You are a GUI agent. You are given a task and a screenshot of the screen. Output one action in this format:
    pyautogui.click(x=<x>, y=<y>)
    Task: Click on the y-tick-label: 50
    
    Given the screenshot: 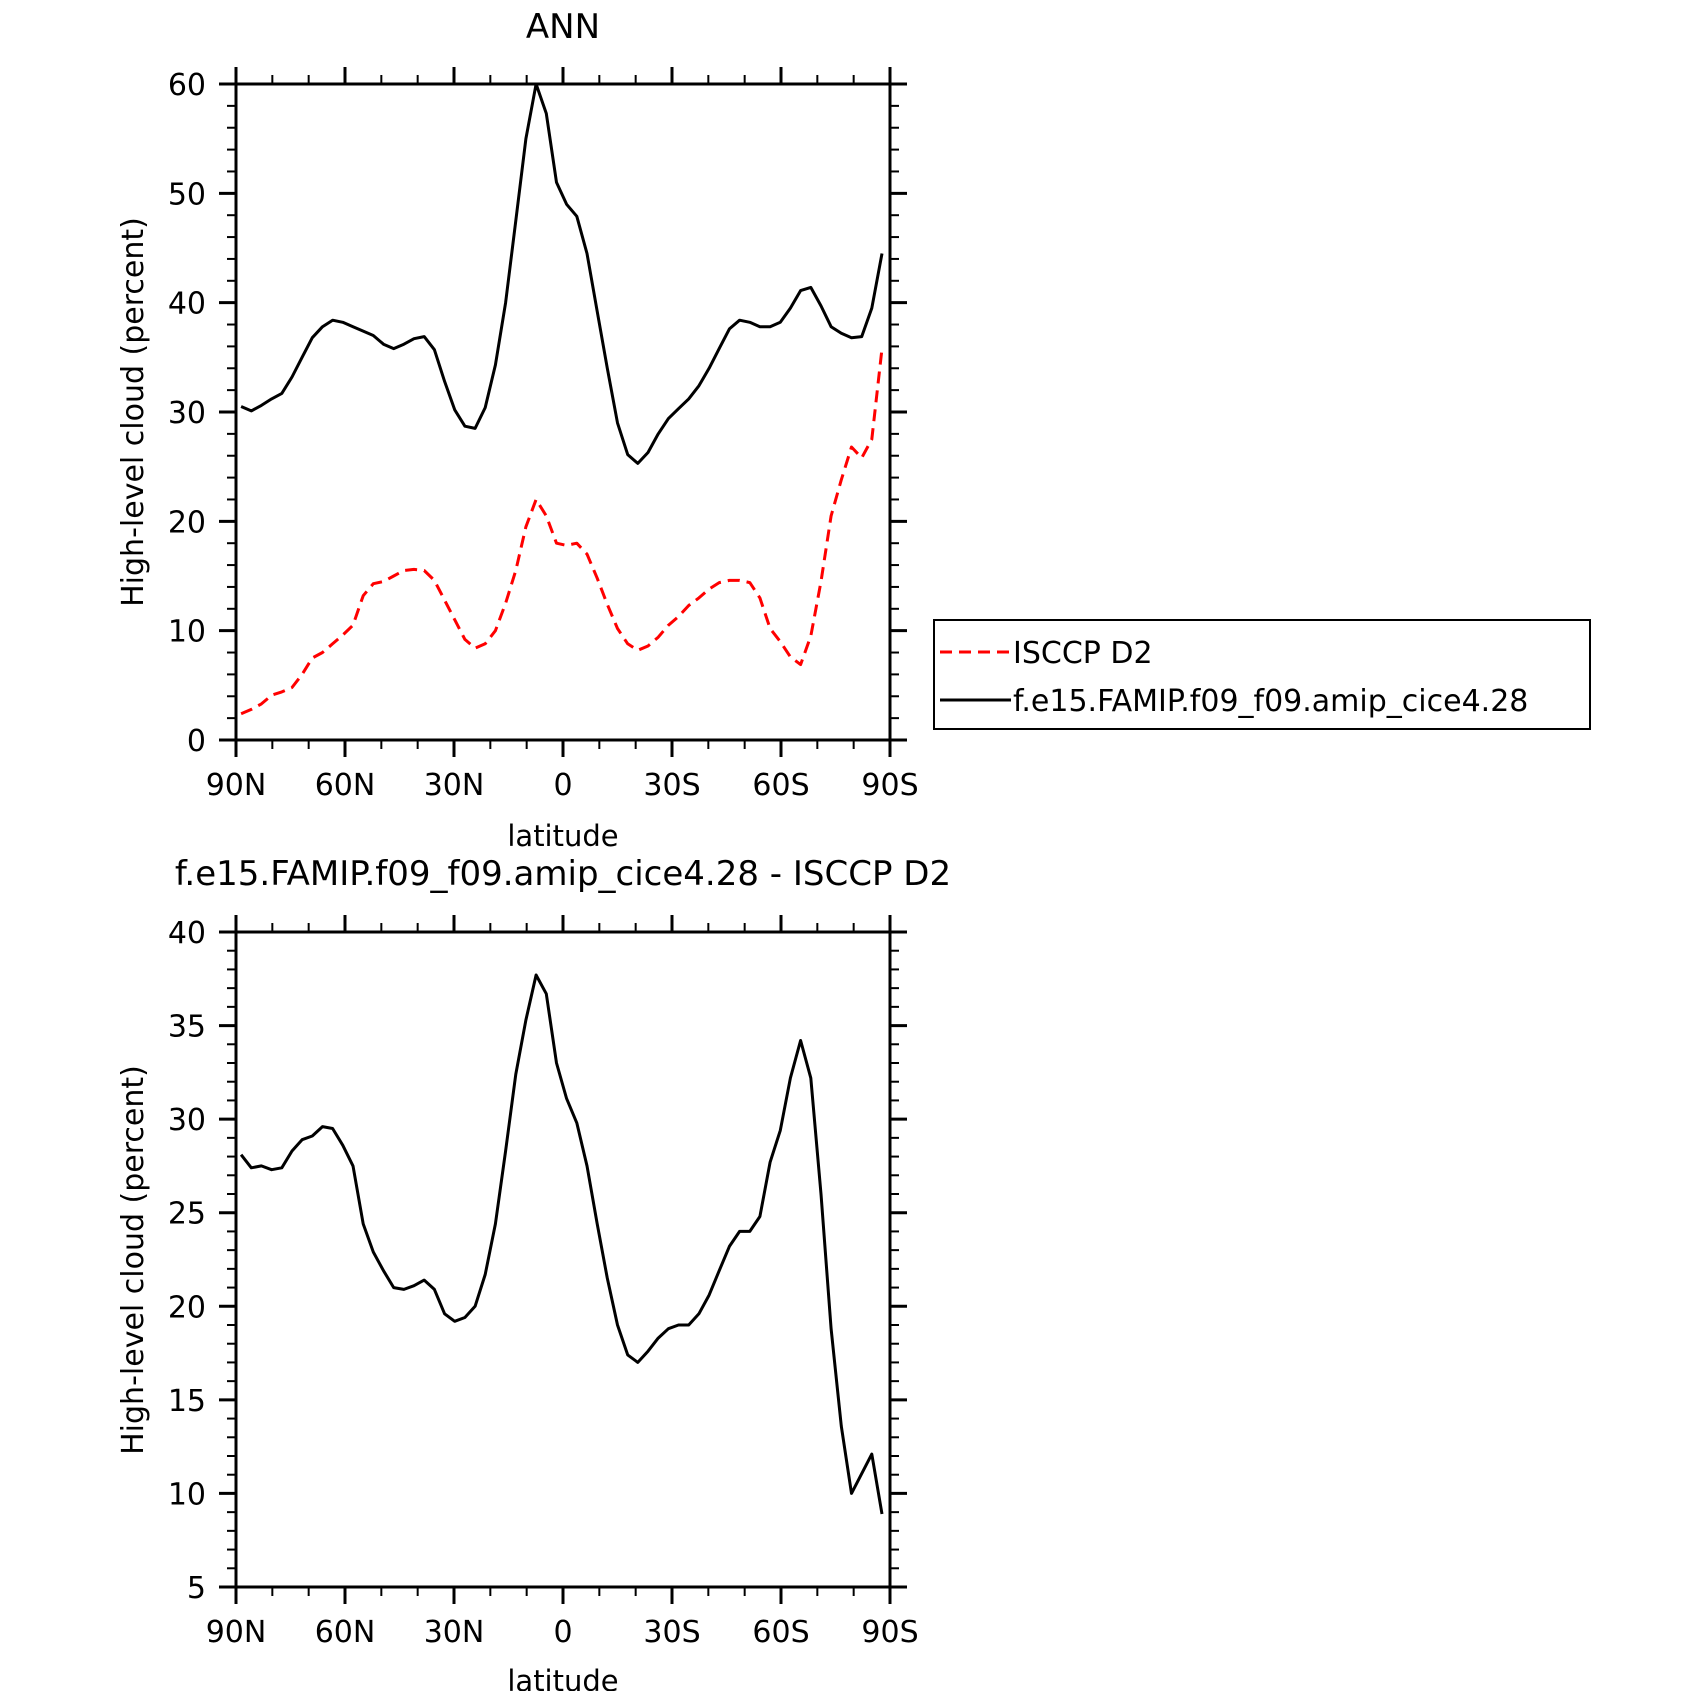 What is the action you would take?
    pyautogui.click(x=187, y=194)
    